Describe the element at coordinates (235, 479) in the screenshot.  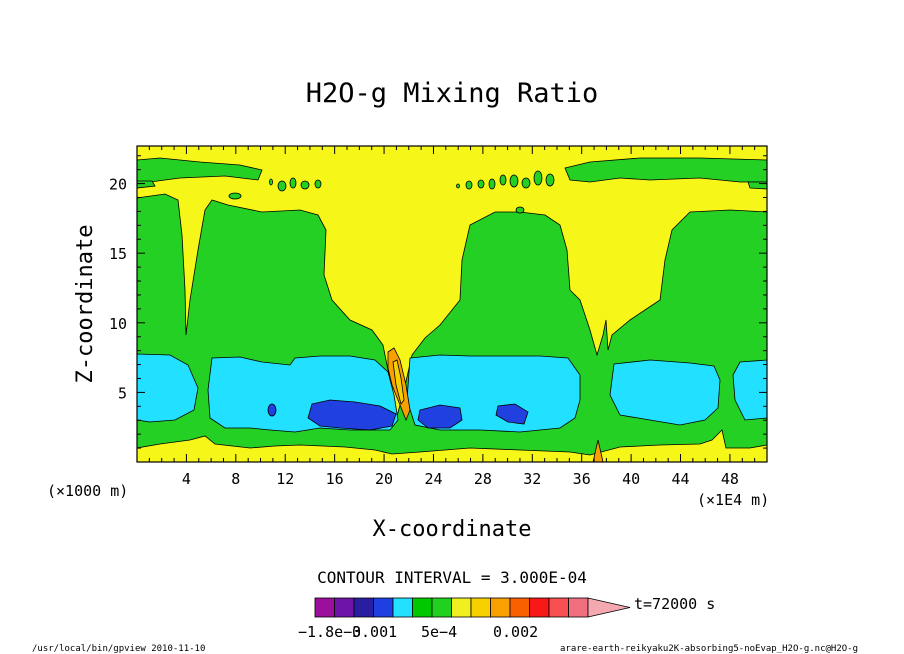
I see `x-tick-label: 8` at that location.